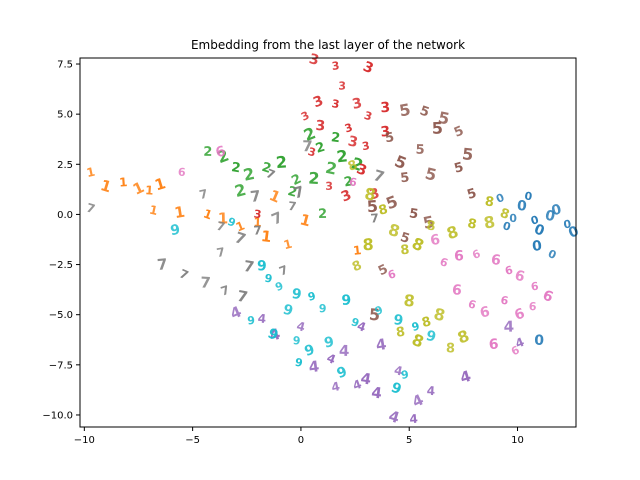  I want to click on x-tick-label: 10, so click(517, 440).